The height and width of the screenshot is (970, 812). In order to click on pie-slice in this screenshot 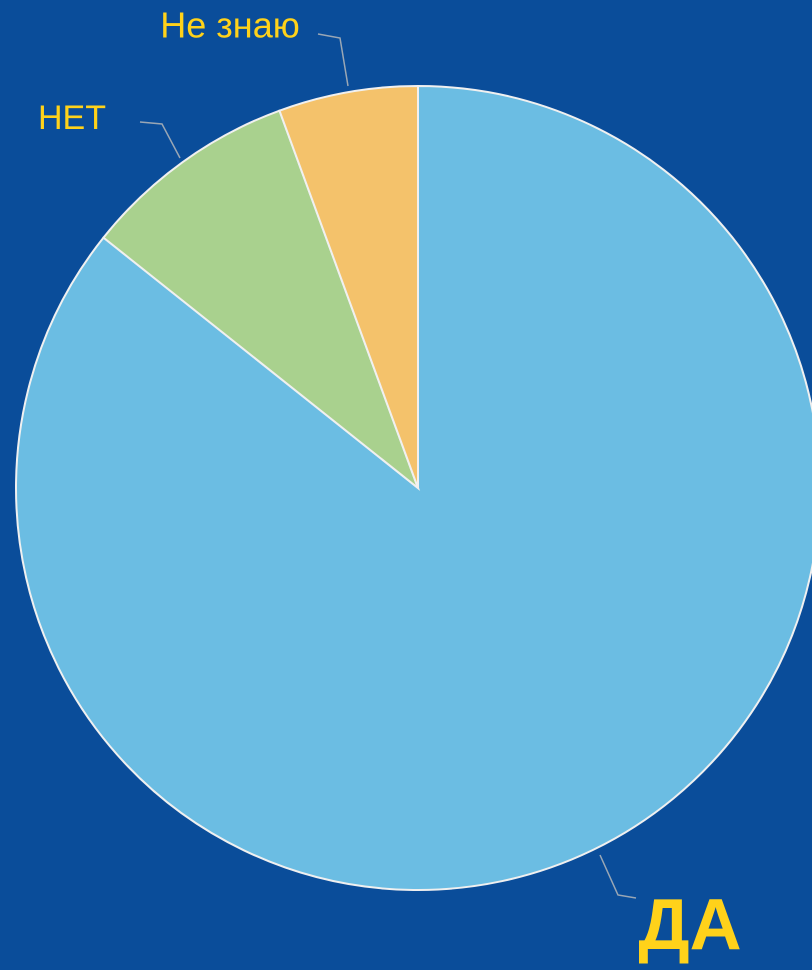, I will do `click(348, 286)`.